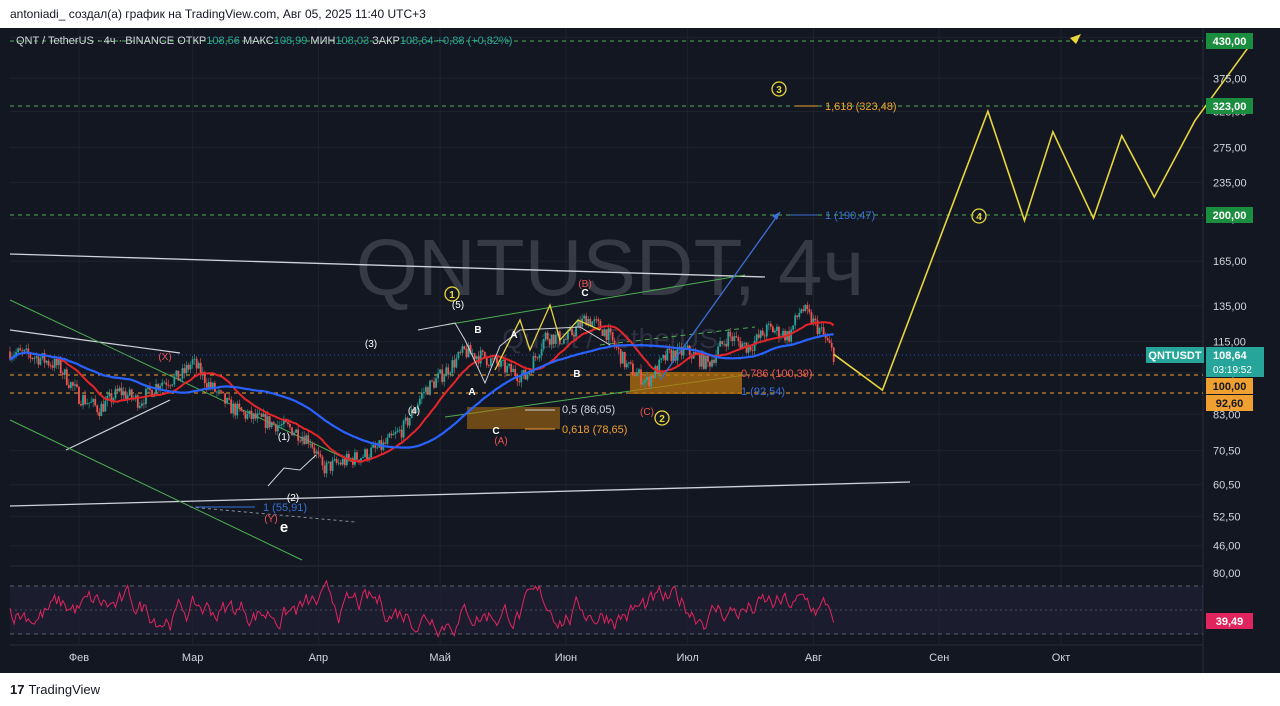 The image size is (1280, 706). What do you see at coordinates (422, 392) in the screenshot?
I see `ma-fast-line` at bounding box center [422, 392].